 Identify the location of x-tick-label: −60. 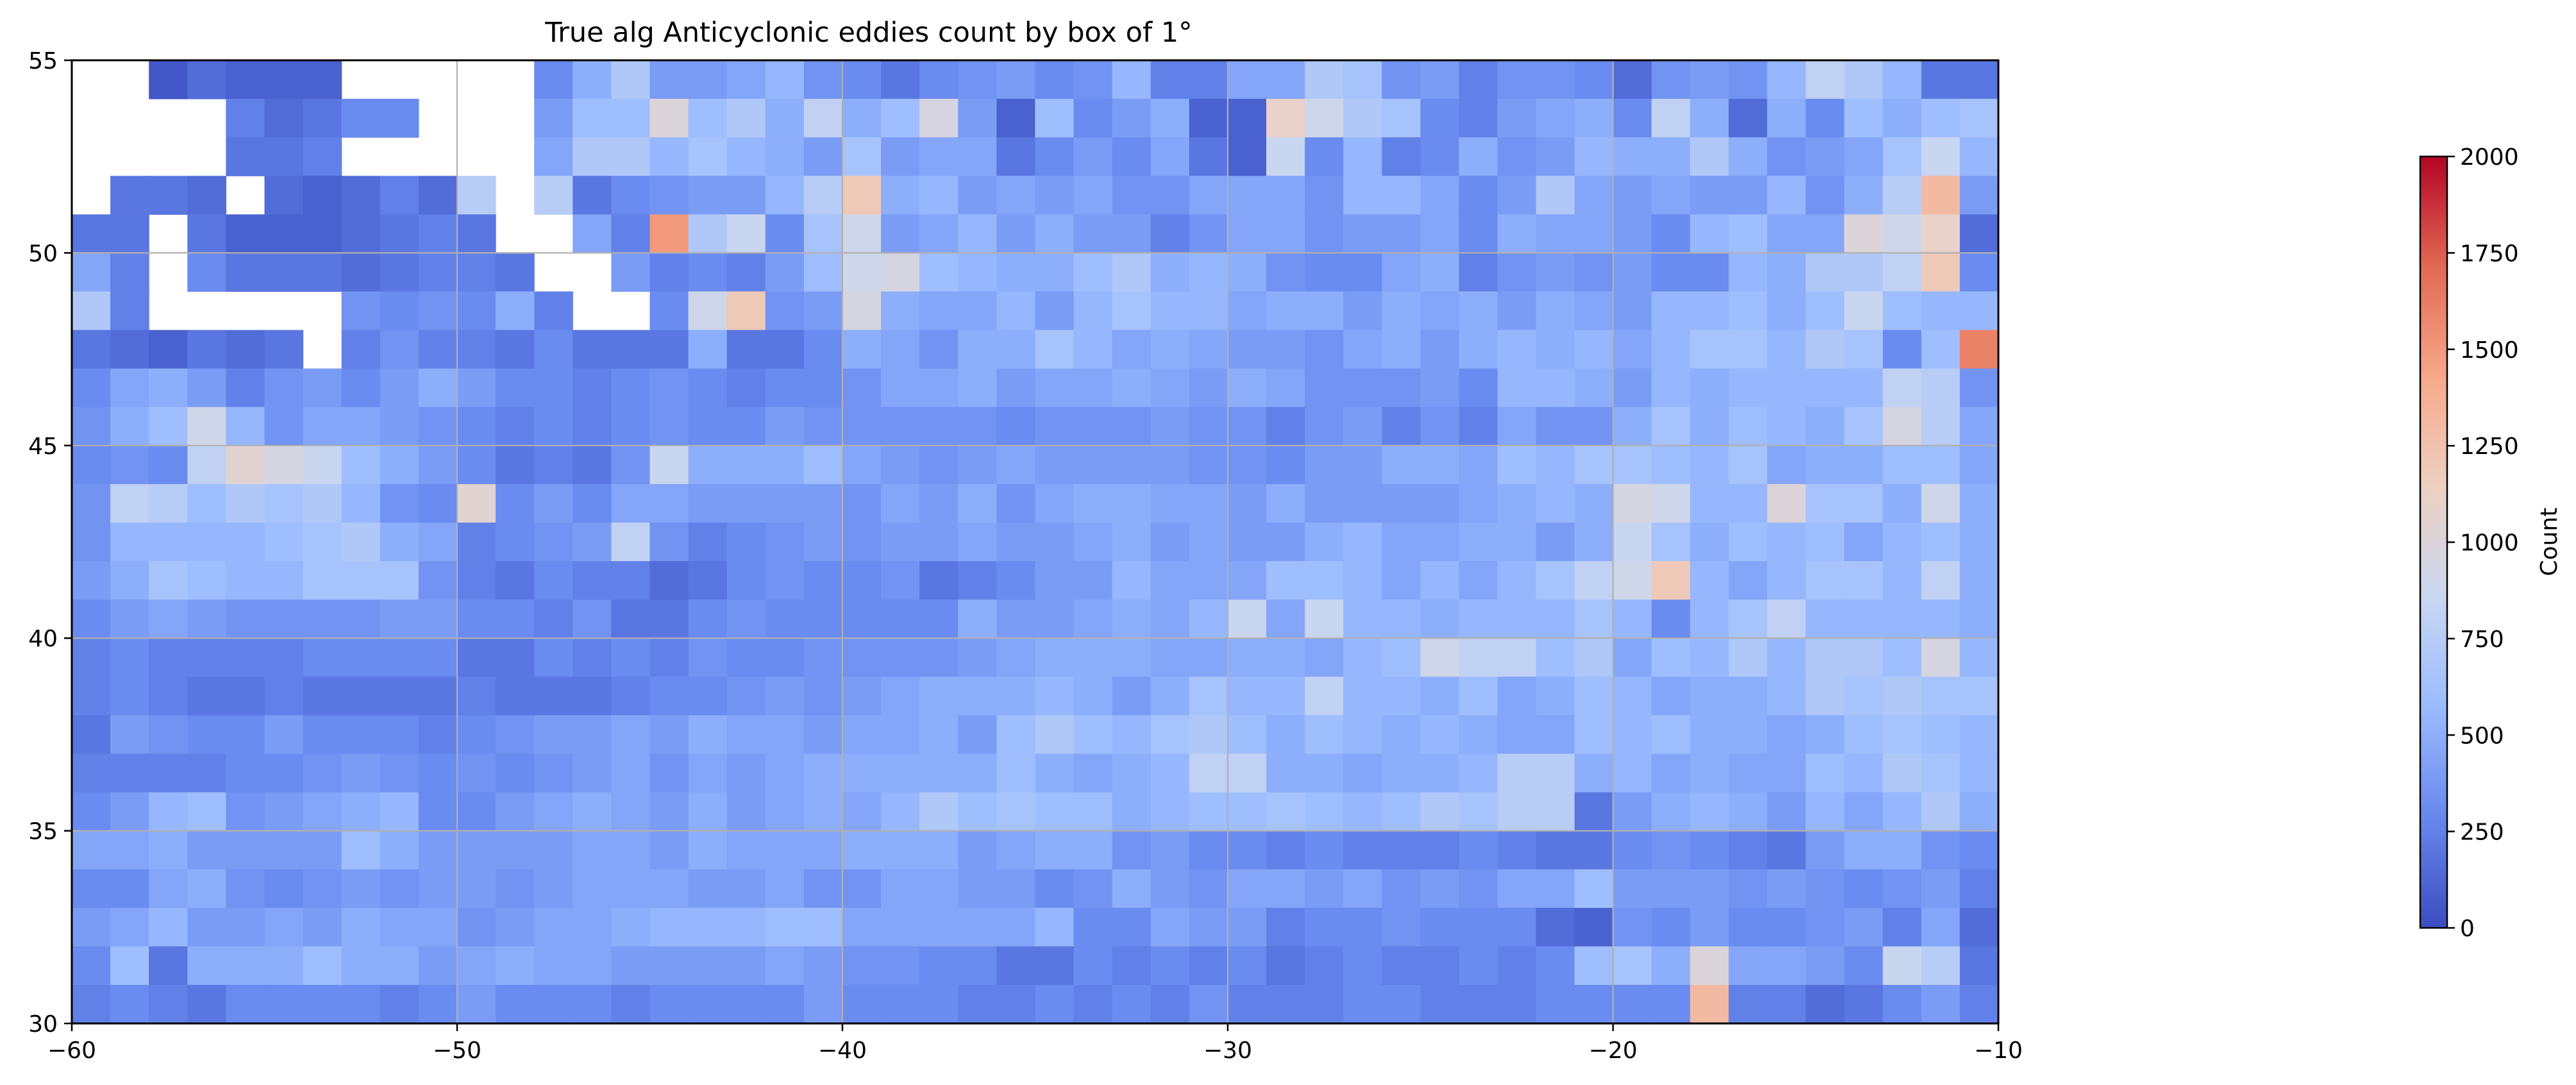
(71, 1051).